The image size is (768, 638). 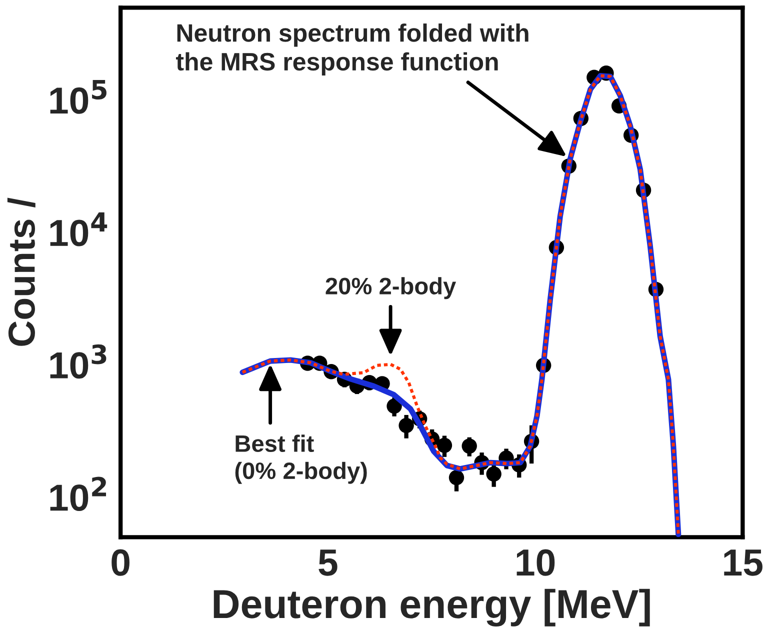 I want to click on x-tick-label: 0, so click(x=121, y=562).